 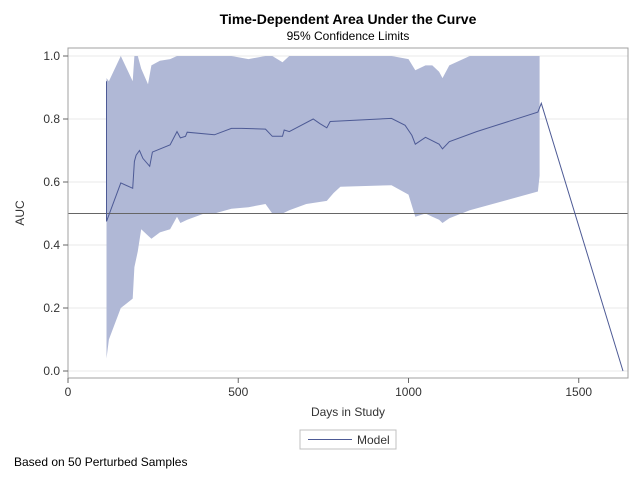 What do you see at coordinates (348, 19) in the screenshot?
I see `chart-title: Time-Dependent Area Under the Curve` at bounding box center [348, 19].